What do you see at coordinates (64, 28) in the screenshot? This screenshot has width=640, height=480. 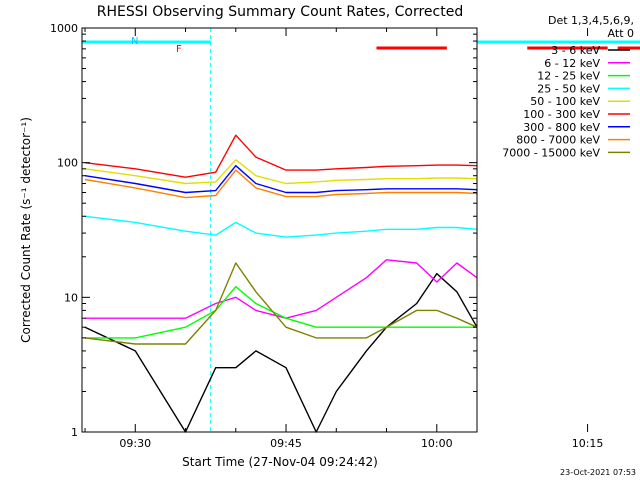 I see `y-tick-label-3: 1000` at bounding box center [64, 28].